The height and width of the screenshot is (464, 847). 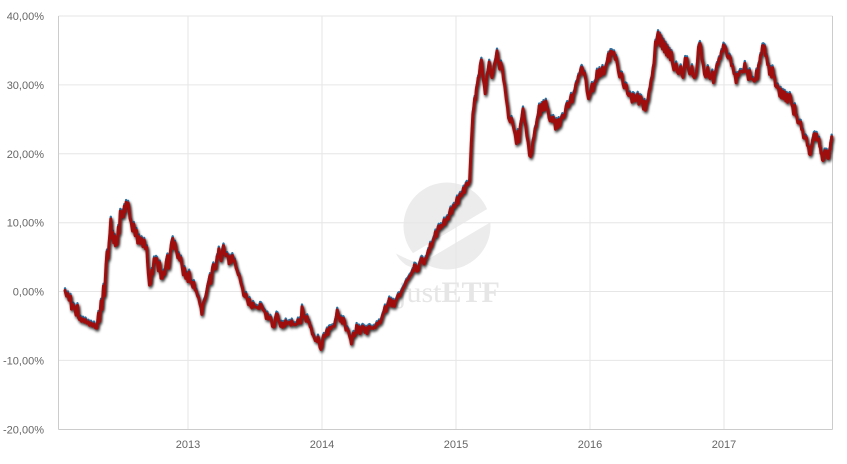 I want to click on svg-text: 2016, so click(x=590, y=445).